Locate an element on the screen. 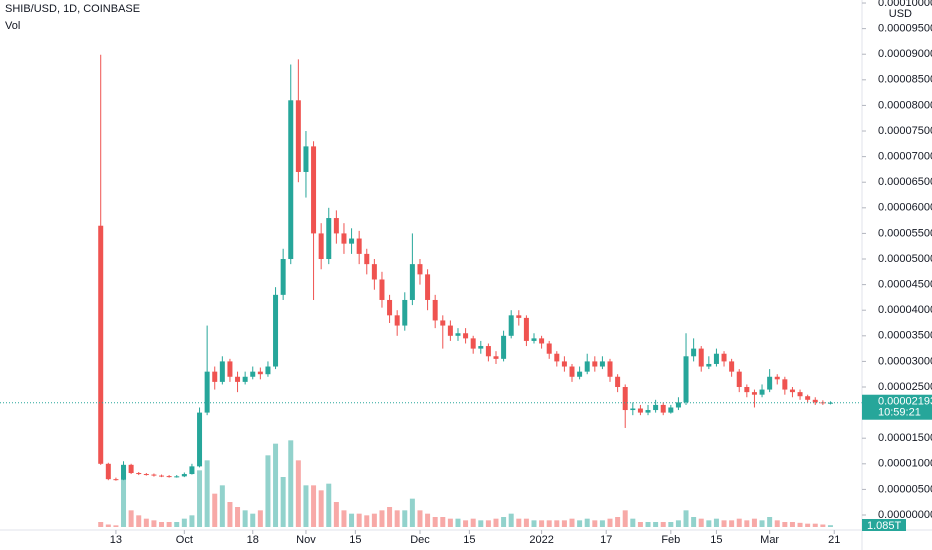 The height and width of the screenshot is (550, 932). x-tick-label: Feb is located at coordinates (670, 540).